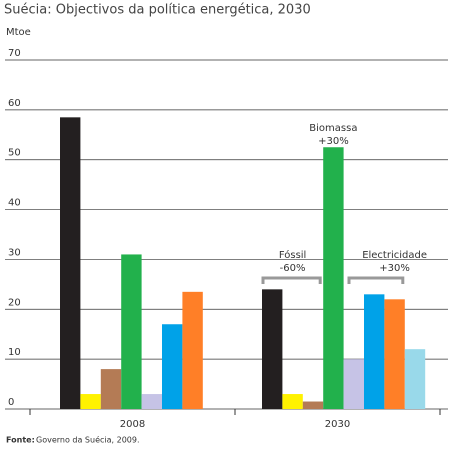 Image resolution: width=455 pixels, height=454 pixels. What do you see at coordinates (11, 402) in the screenshot?
I see `y-tick-label: 0` at bounding box center [11, 402].